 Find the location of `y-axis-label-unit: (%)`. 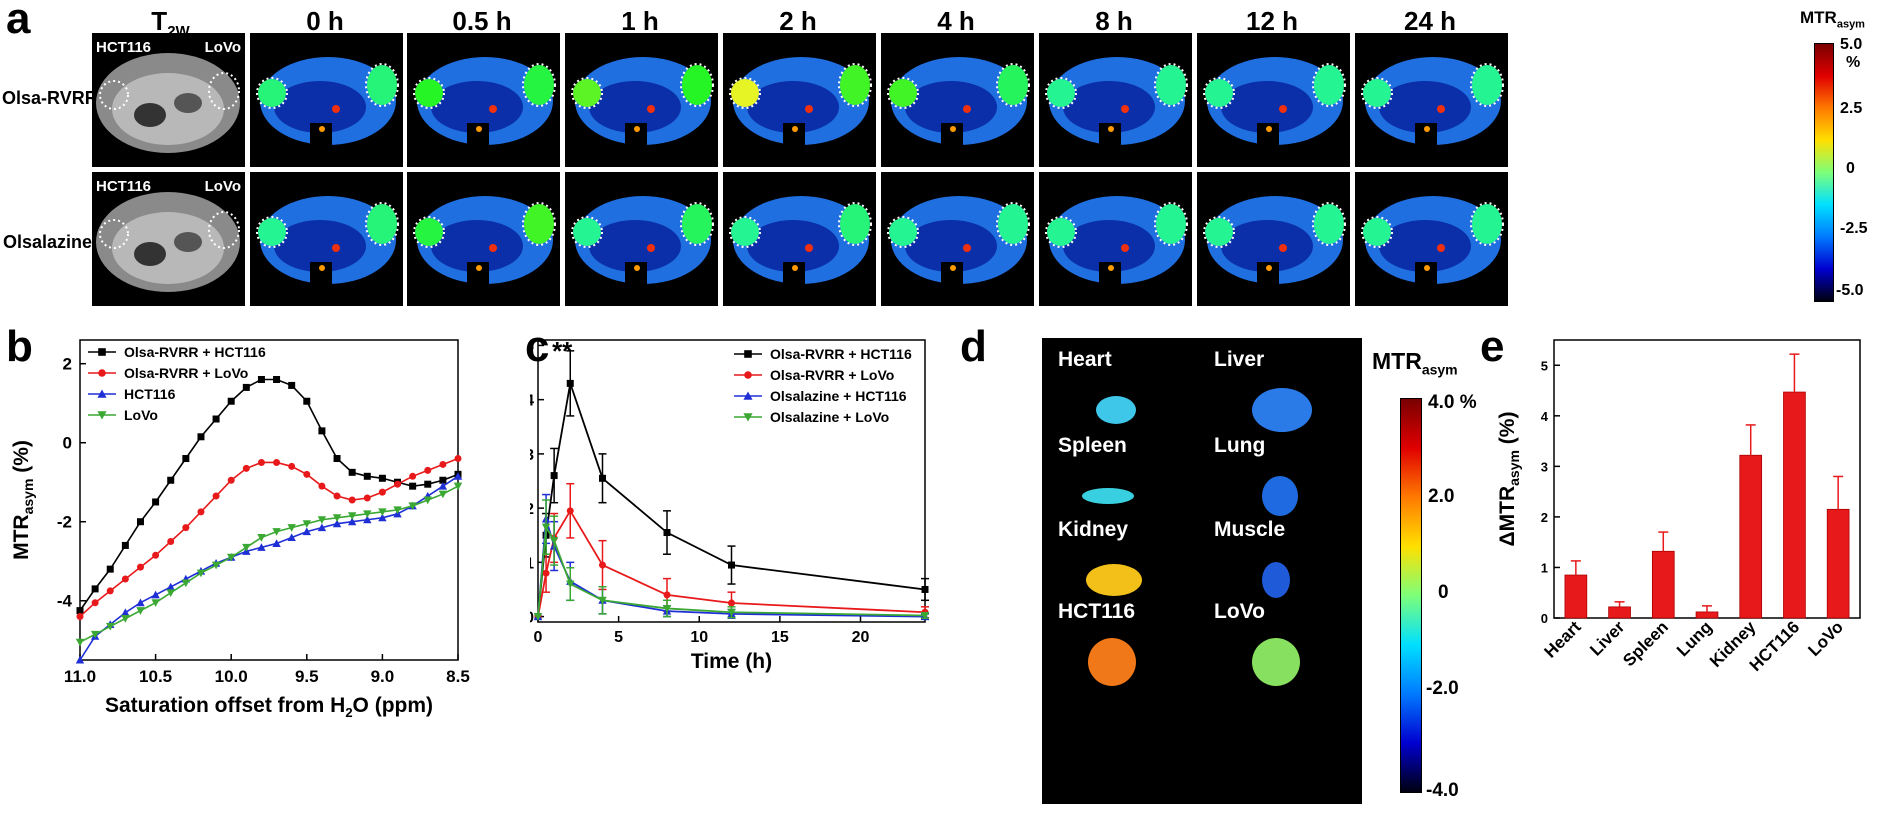

y-axis-label-unit: (%) is located at coordinates (1507, 431).